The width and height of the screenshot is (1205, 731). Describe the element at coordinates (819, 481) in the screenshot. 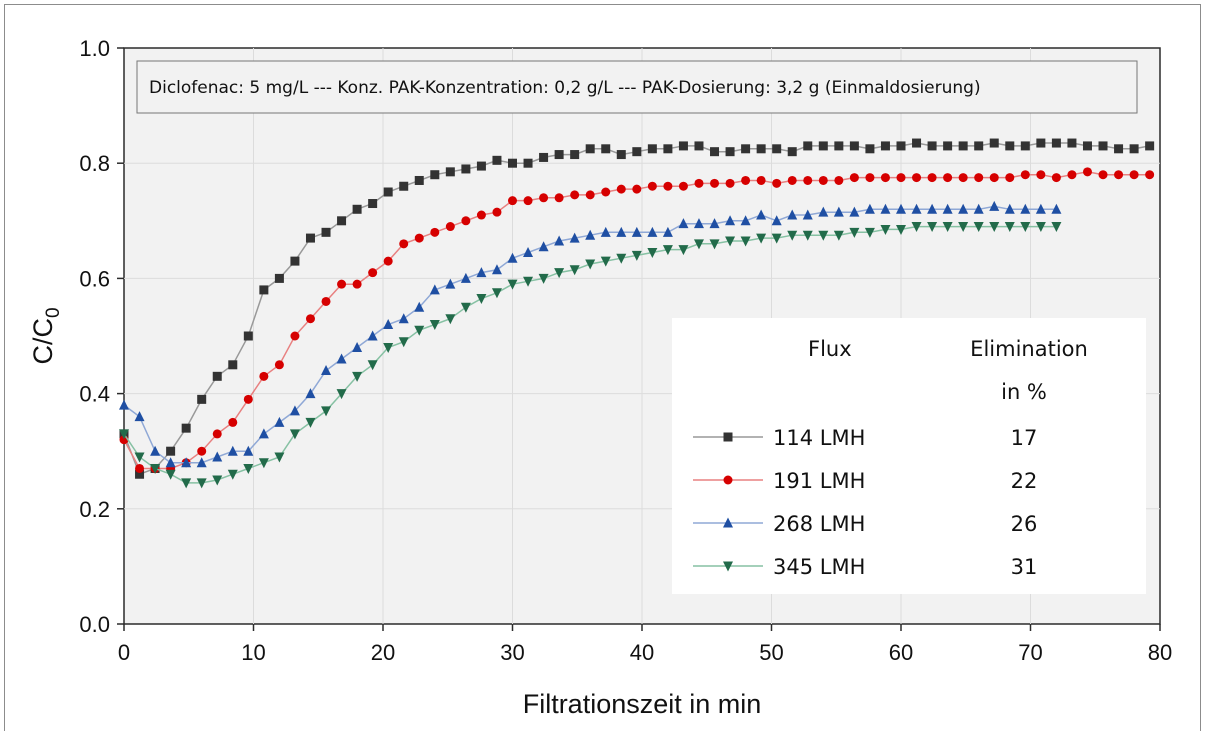

I see `legend-label: 191 LMH` at that location.